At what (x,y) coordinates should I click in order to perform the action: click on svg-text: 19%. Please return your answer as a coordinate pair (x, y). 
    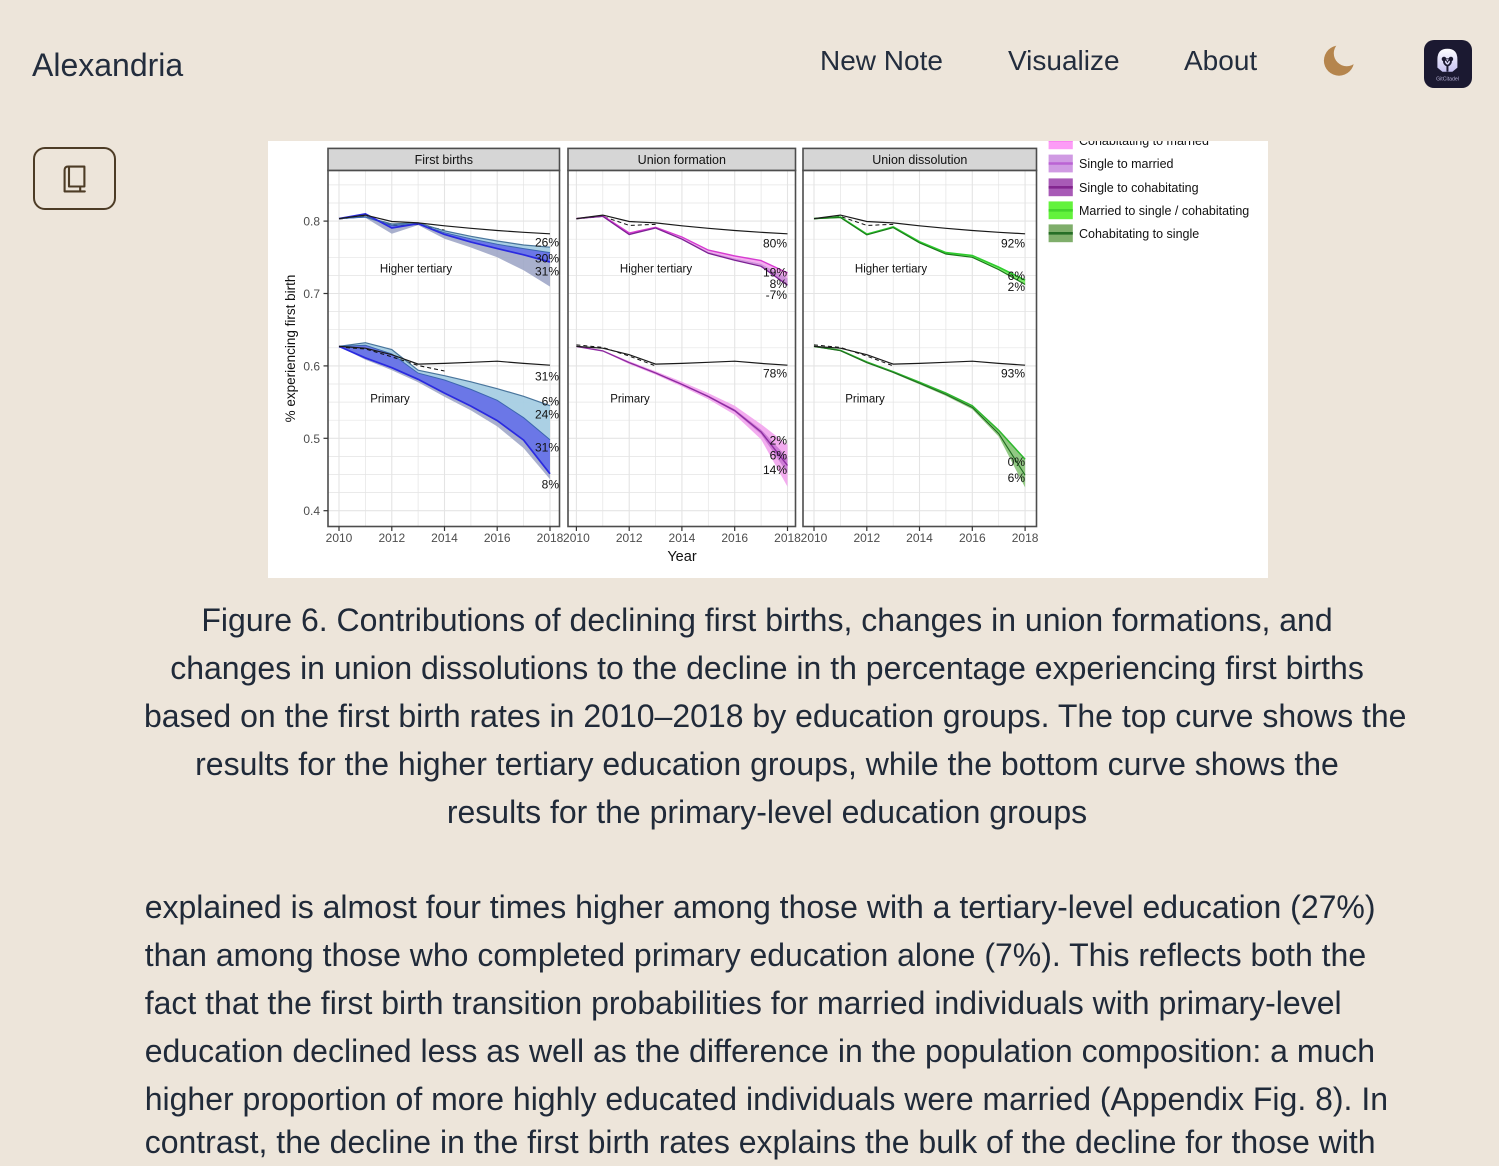
    Looking at the image, I should click on (775, 272).